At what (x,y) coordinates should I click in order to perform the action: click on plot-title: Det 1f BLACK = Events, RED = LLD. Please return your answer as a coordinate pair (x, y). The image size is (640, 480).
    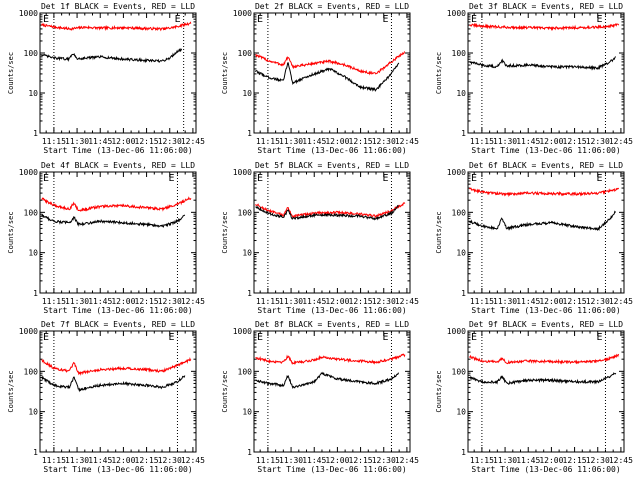
    Looking at the image, I should click on (118, 6).